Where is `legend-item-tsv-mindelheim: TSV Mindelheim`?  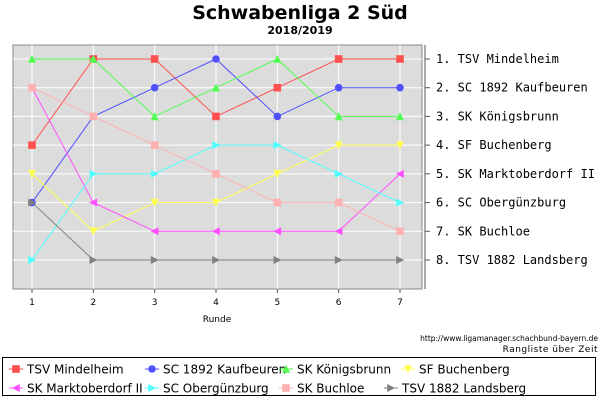 legend-item-tsv-mindelheim: TSV Mindelheim is located at coordinates (66, 370).